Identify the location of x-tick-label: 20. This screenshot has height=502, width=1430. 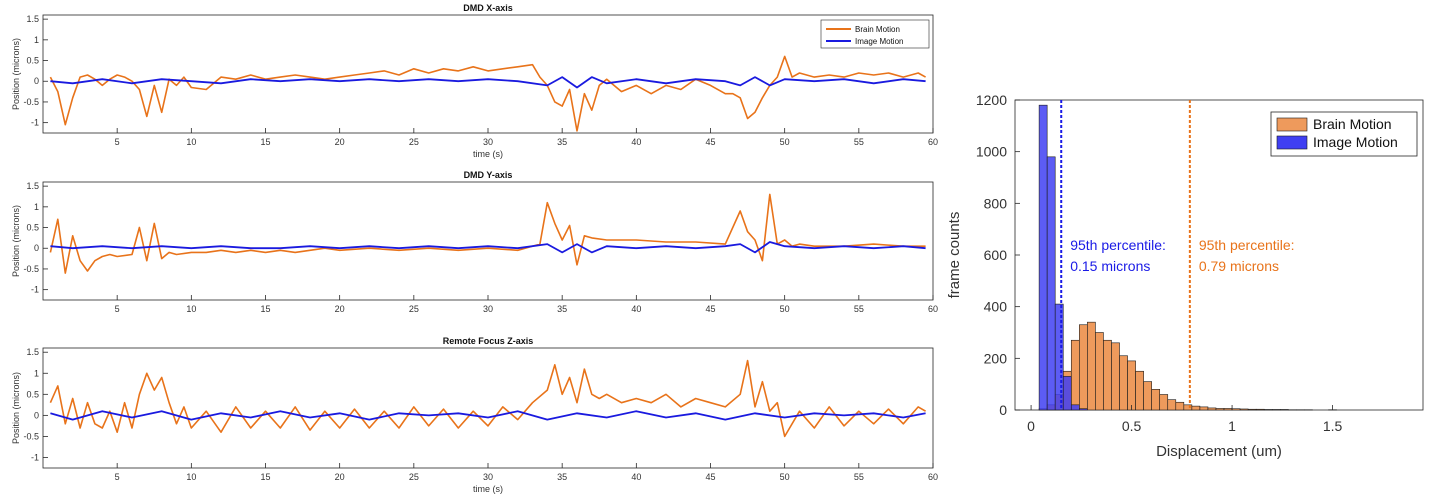
(340, 477).